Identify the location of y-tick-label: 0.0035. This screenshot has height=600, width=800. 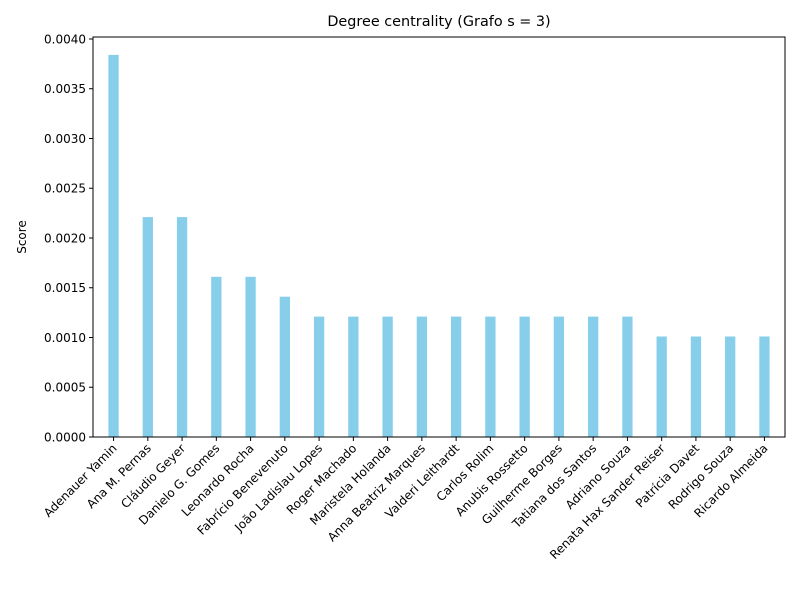
(65, 89).